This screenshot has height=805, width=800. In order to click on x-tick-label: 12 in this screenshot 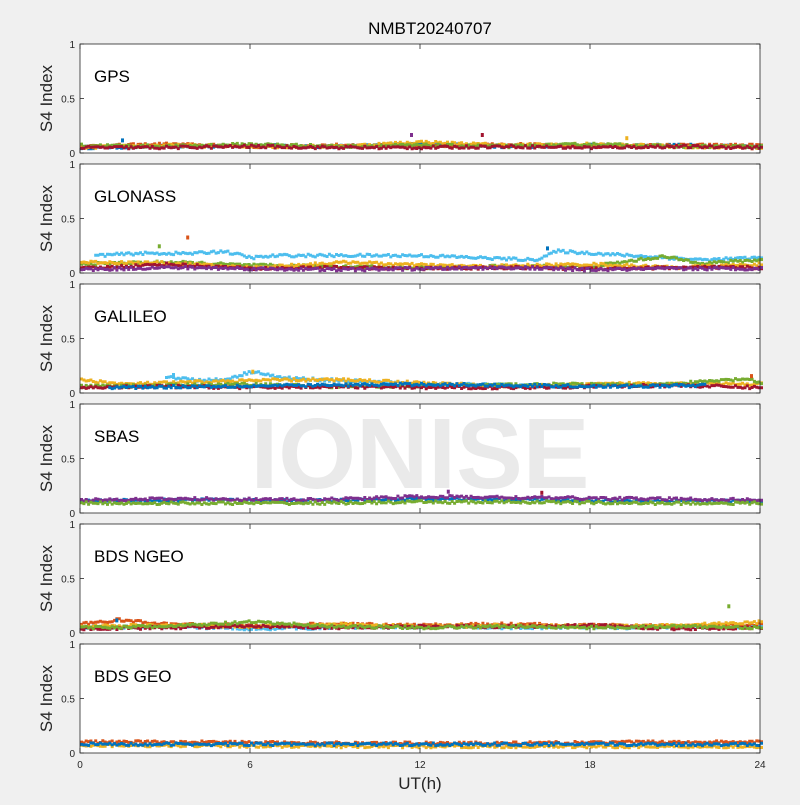, I will do `click(420, 765)`.